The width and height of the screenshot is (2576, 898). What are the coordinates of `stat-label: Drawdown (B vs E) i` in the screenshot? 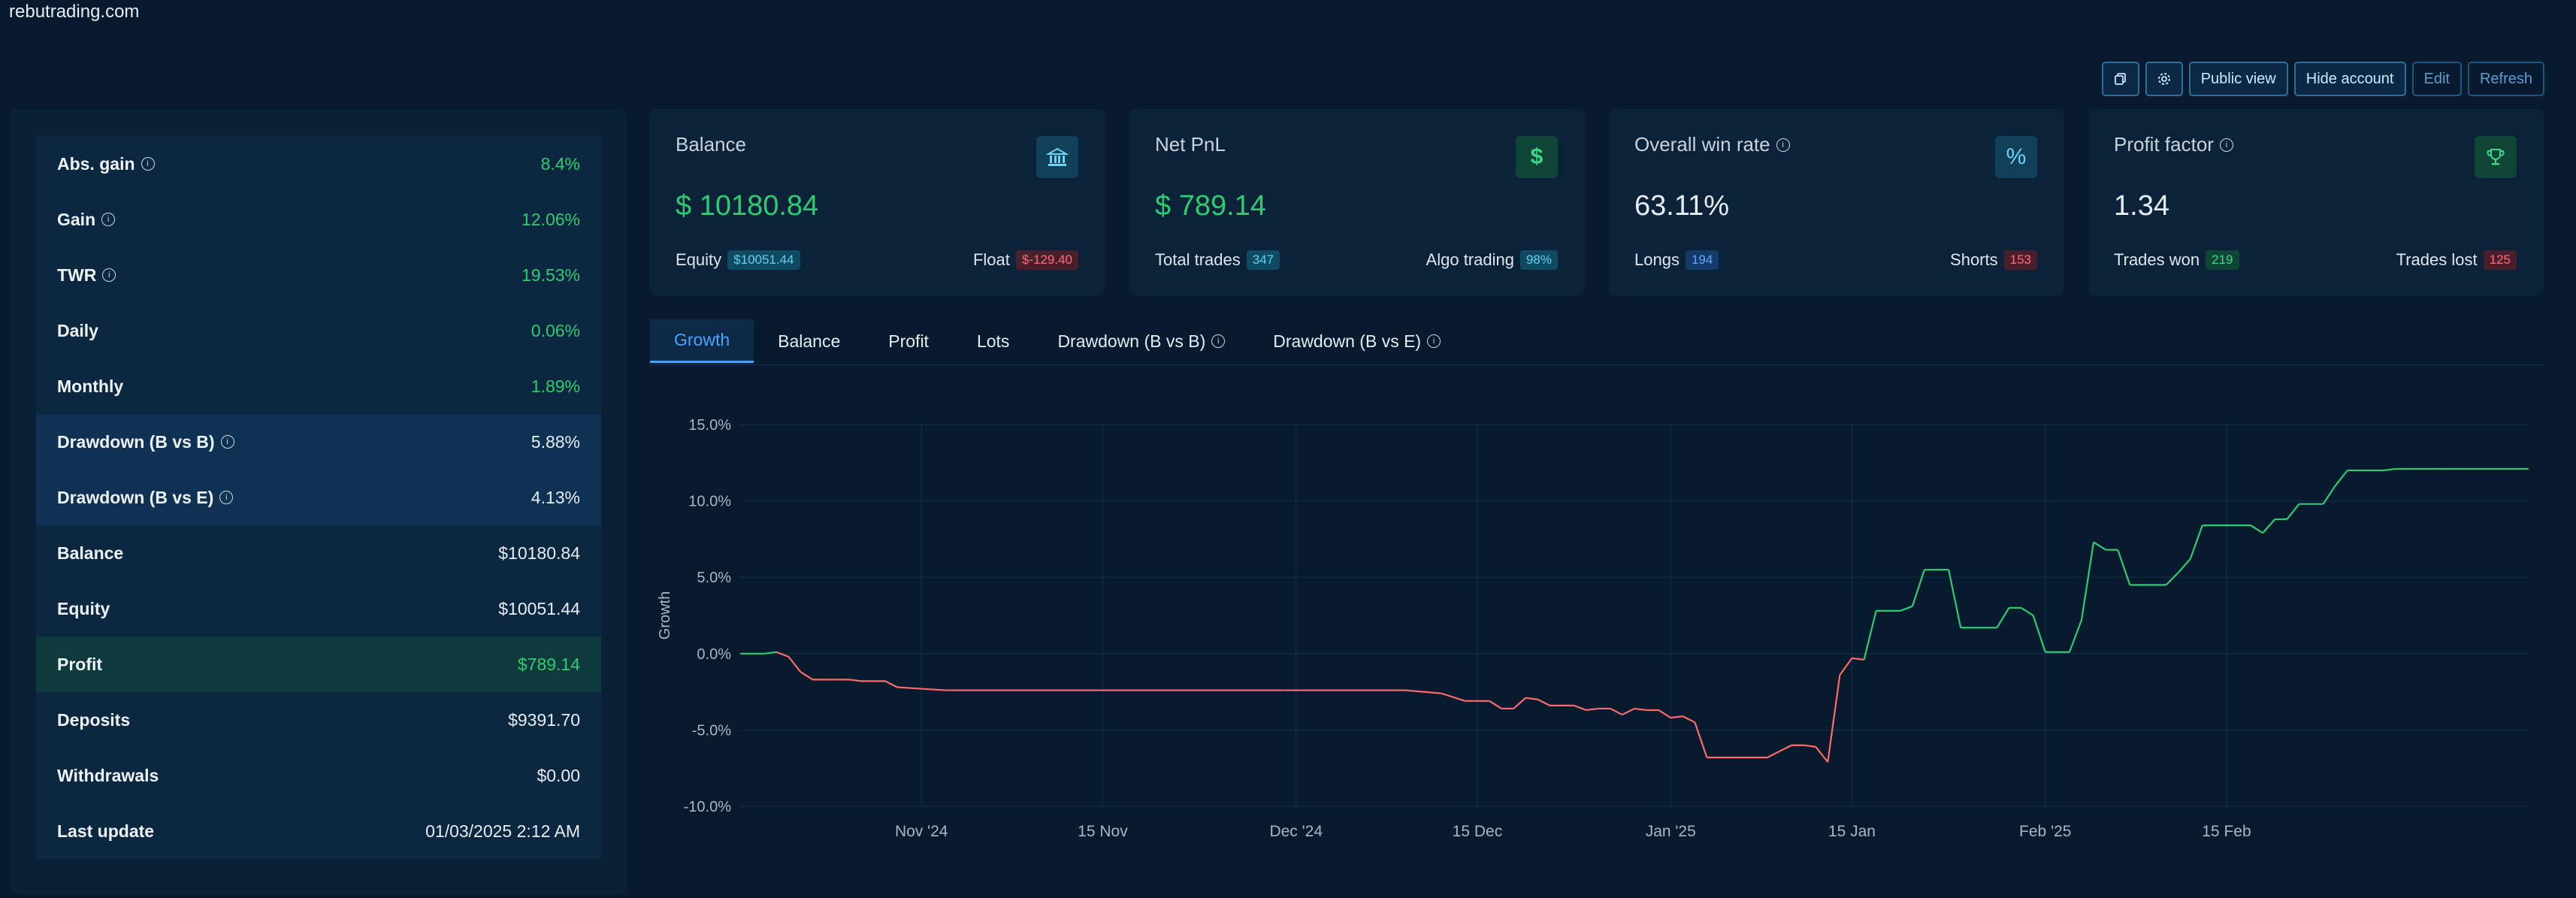 It's located at (146, 498).